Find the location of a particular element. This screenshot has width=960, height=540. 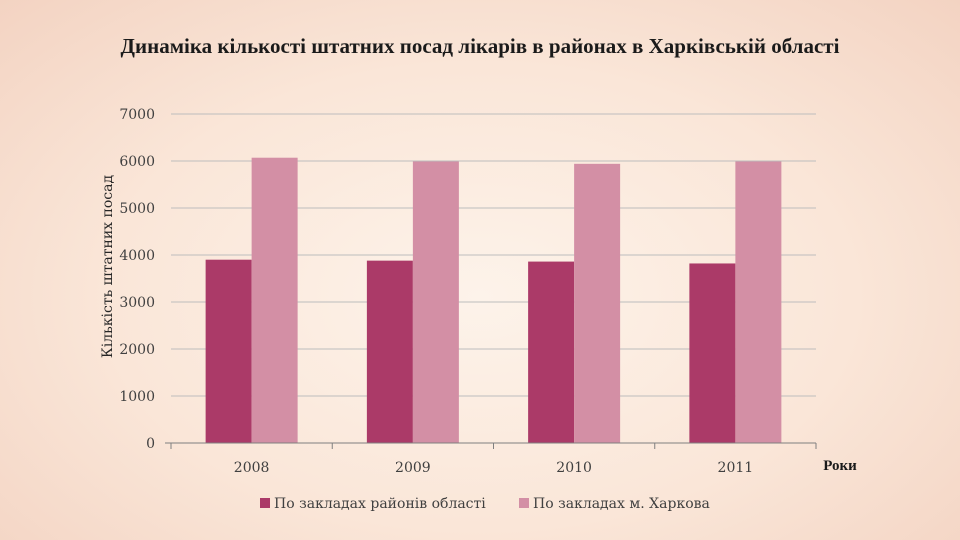

bar-series-1-2010 is located at coordinates (551, 352).